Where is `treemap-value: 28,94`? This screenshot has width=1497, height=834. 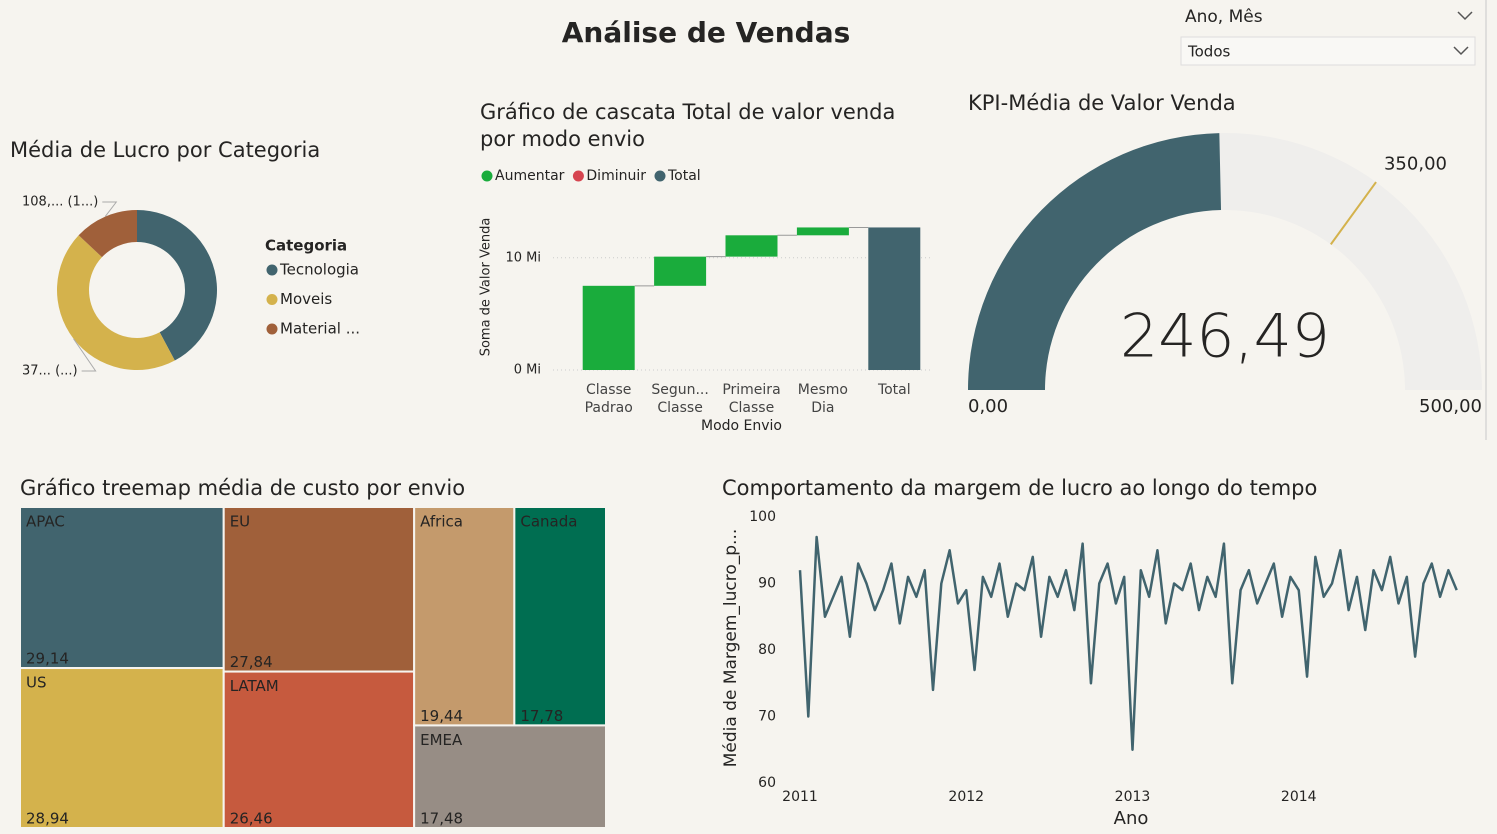
treemap-value: 28,94 is located at coordinates (47, 819).